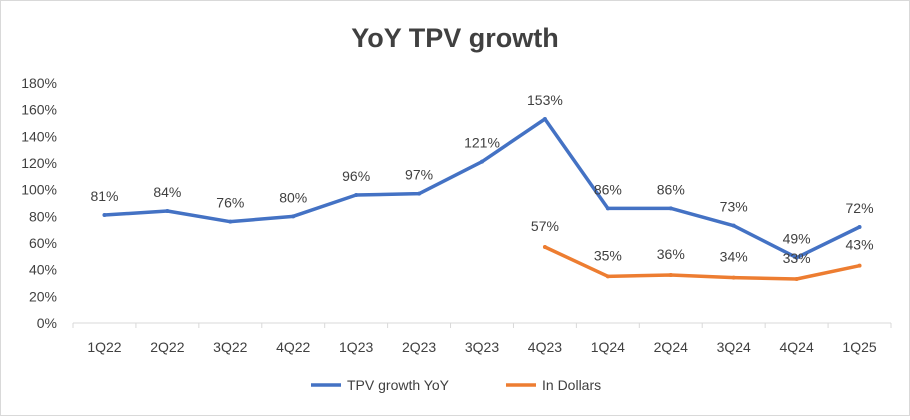 This screenshot has height=420, width=910. What do you see at coordinates (104, 196) in the screenshot?
I see `data-label: 81%` at bounding box center [104, 196].